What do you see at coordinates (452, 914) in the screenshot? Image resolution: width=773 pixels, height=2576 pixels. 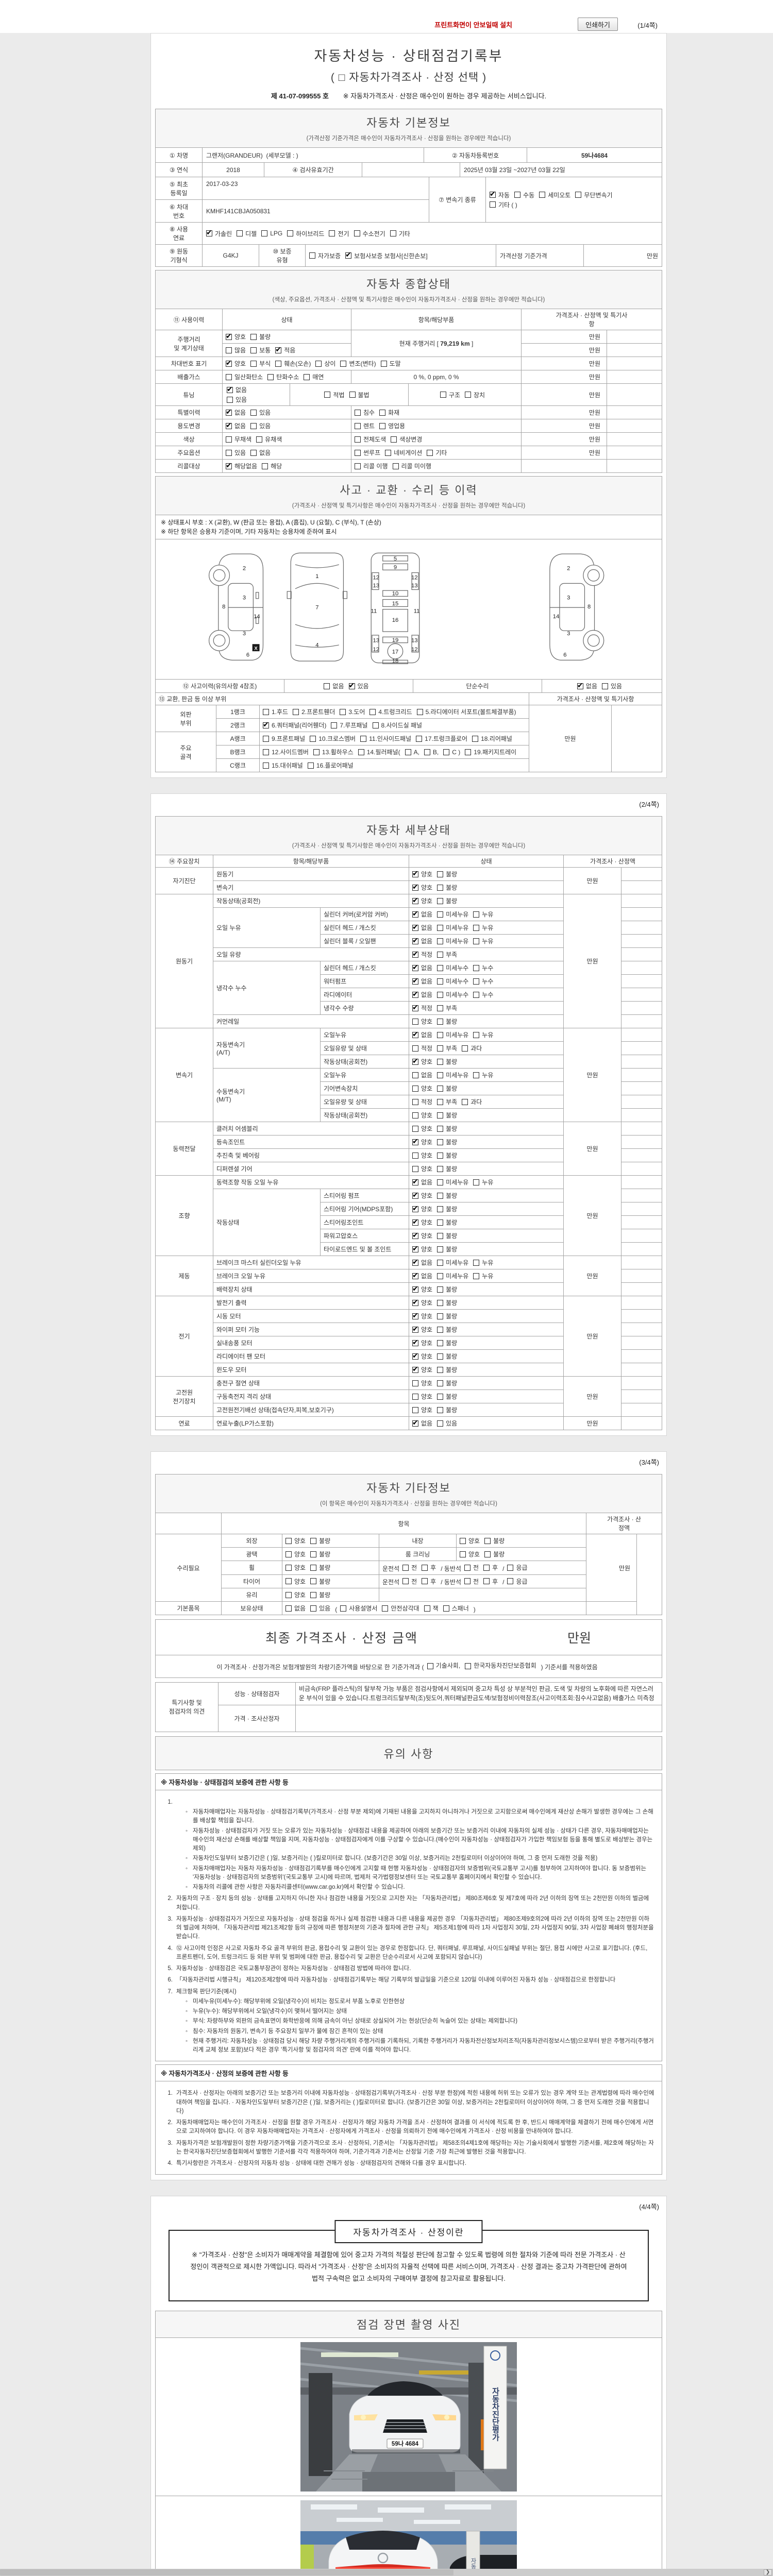 I see `checkbox-option: 미세누유` at bounding box center [452, 914].